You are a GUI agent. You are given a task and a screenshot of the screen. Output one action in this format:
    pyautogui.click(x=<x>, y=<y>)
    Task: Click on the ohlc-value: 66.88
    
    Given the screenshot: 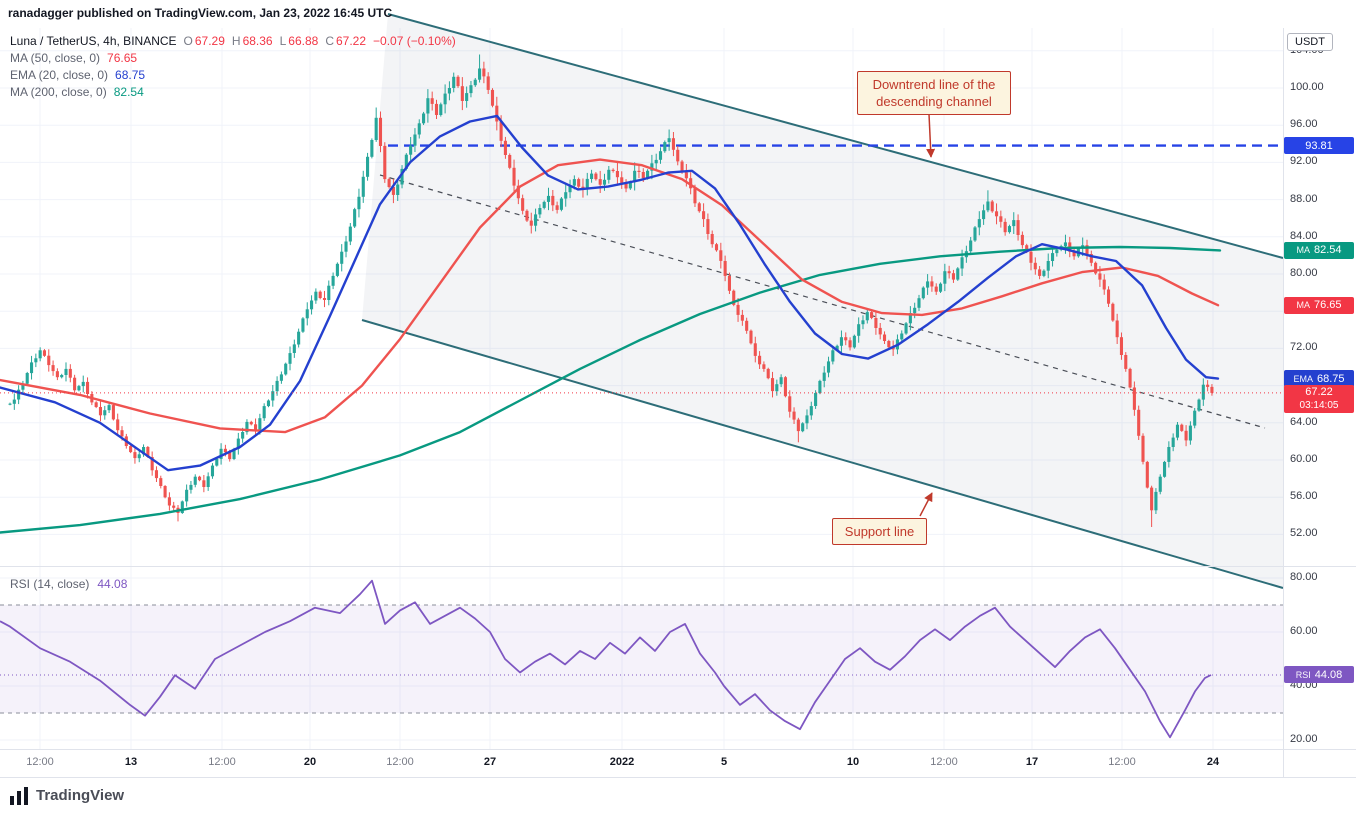 What is the action you would take?
    pyautogui.click(x=303, y=41)
    